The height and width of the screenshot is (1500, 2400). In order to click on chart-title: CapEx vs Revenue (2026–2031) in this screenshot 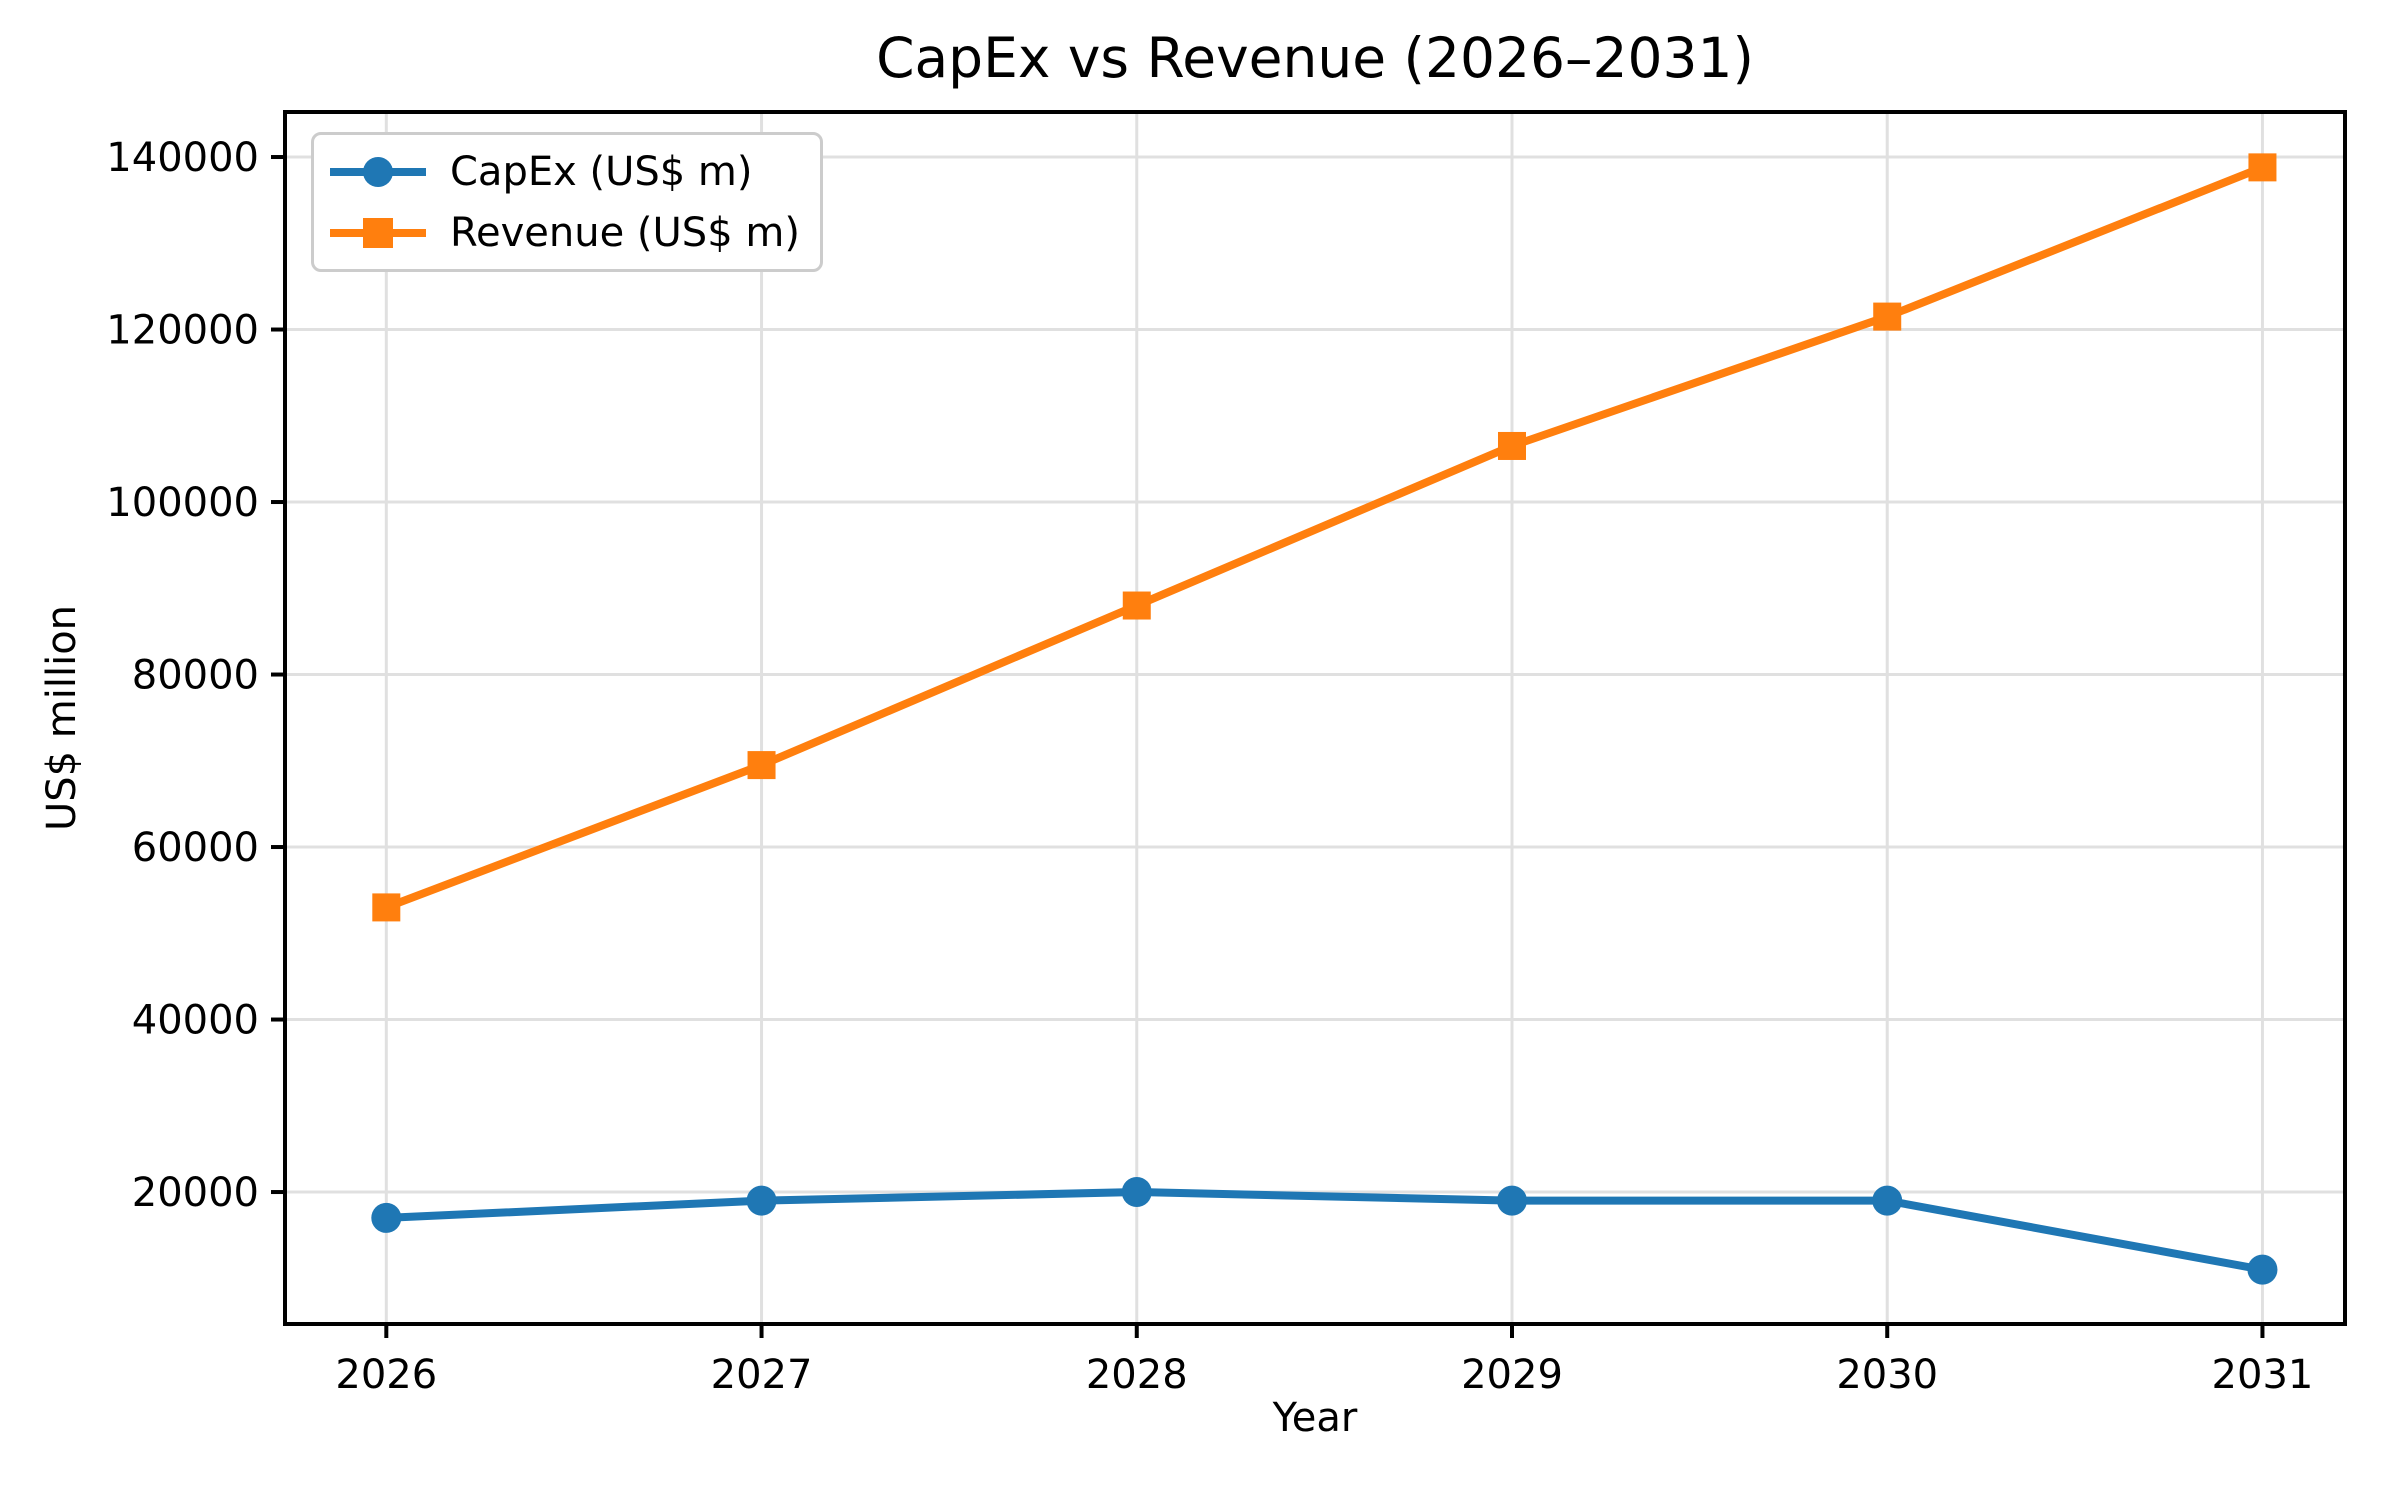, I will do `click(1315, 58)`.